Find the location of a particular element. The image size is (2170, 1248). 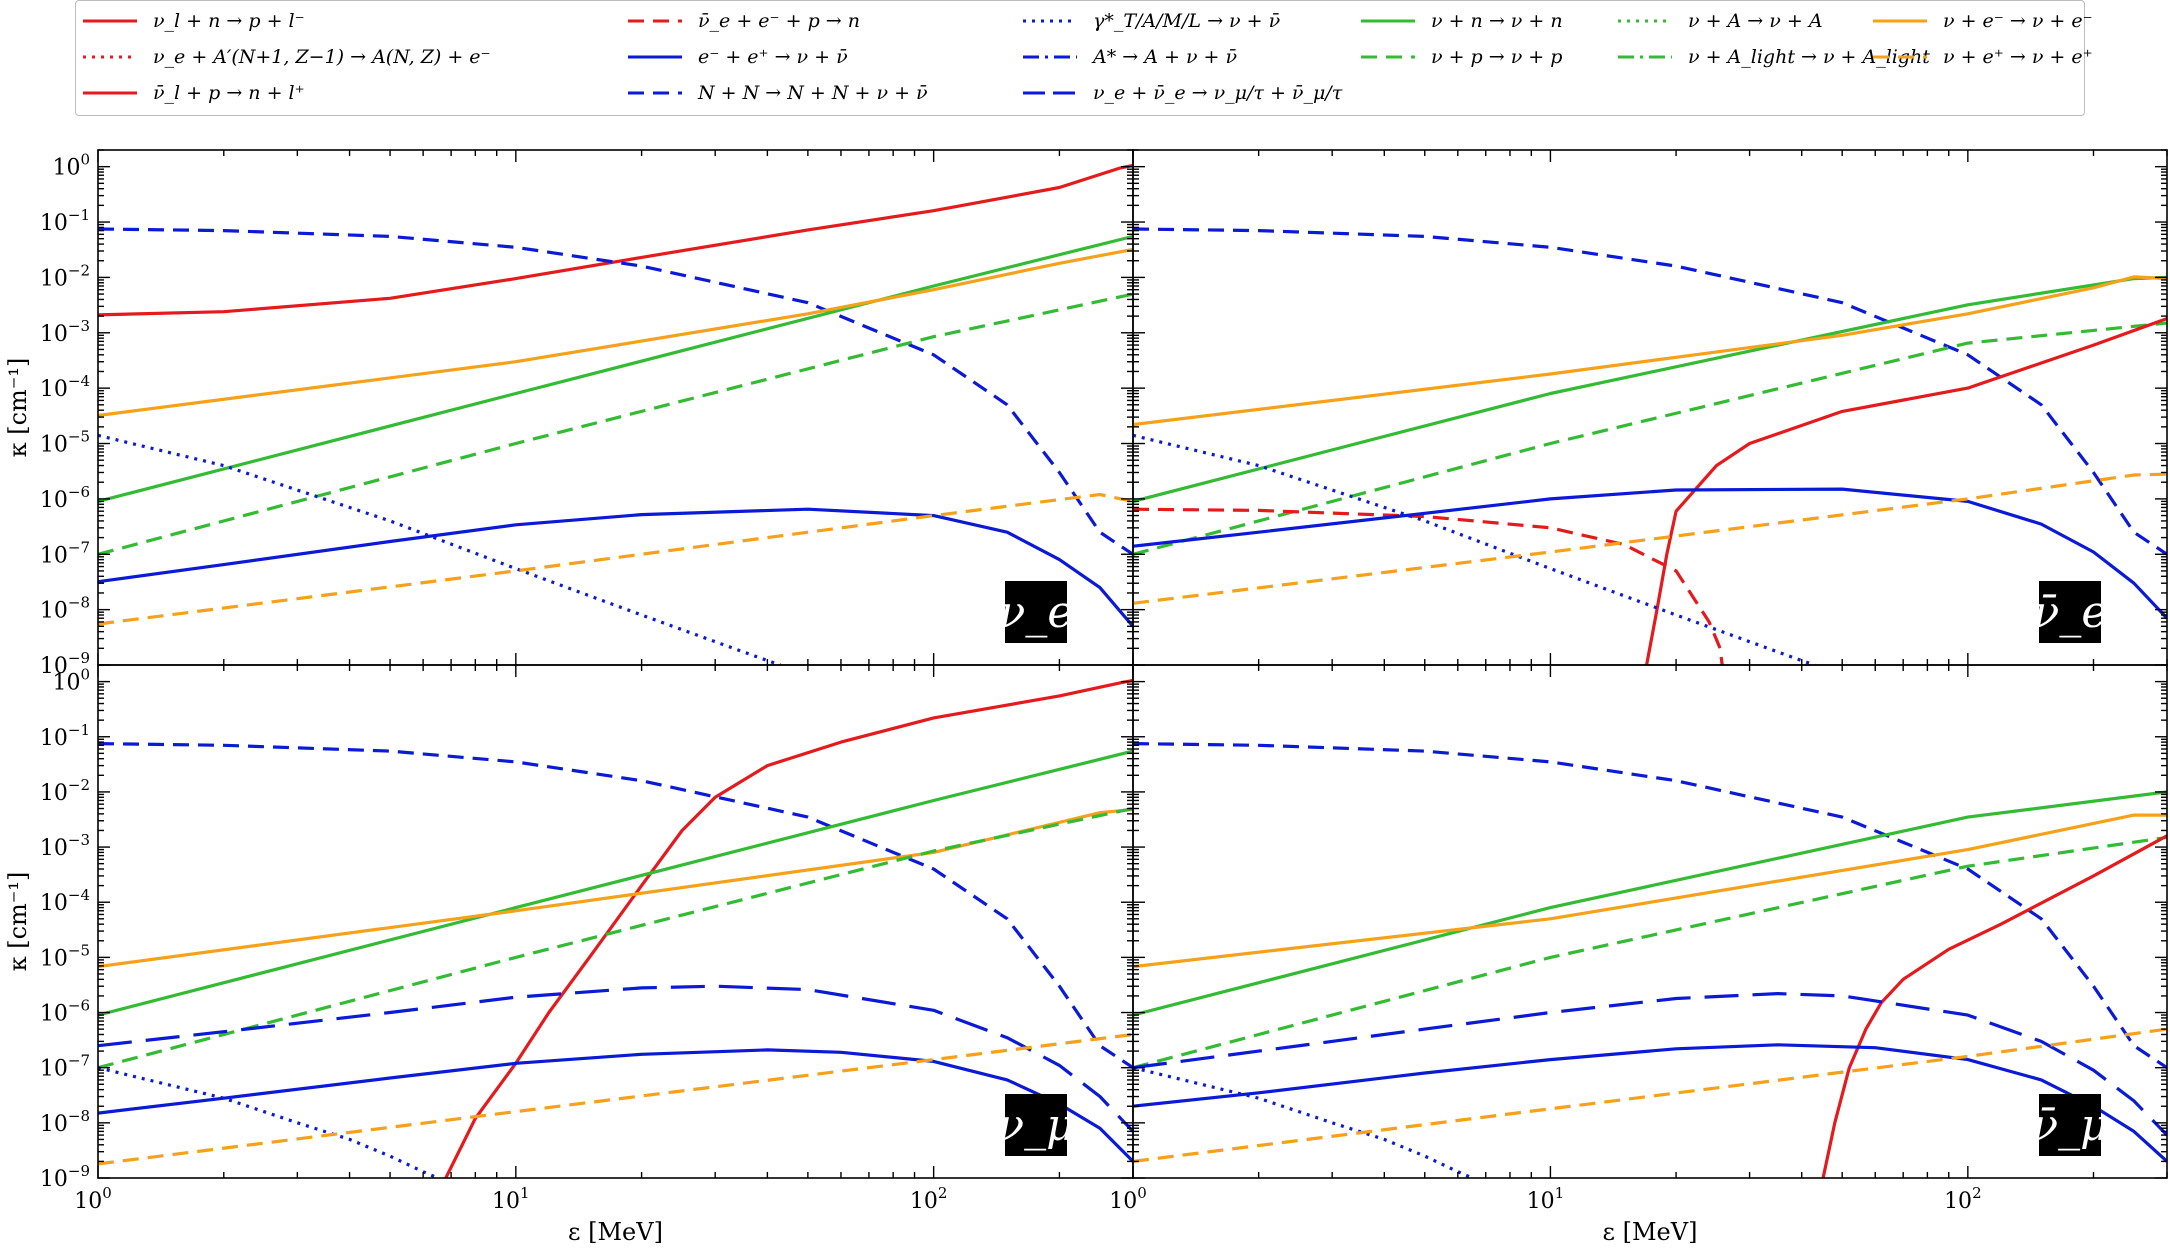

legend-entry-nucl_deexc: A* → A + ν + ν̄ is located at coordinates (1129, 57).